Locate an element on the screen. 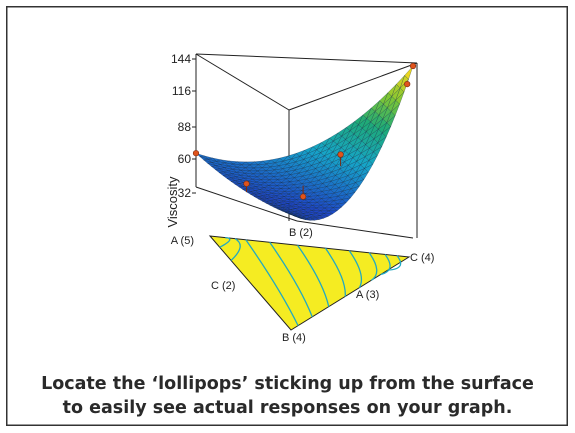  z-tick-88: 88 is located at coordinates (185, 127).